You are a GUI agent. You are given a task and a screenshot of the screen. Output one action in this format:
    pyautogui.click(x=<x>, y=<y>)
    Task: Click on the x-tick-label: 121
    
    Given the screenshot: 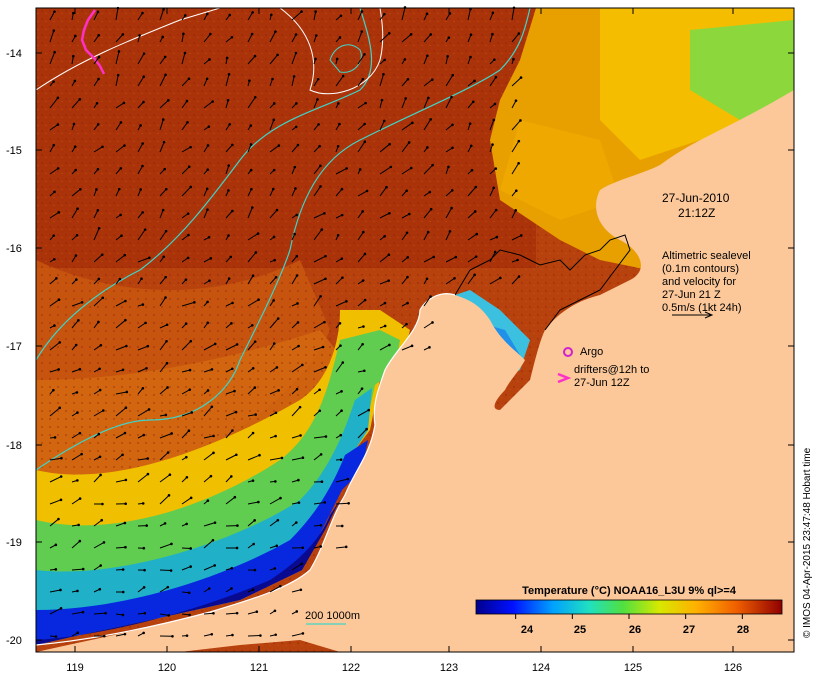 What is the action you would take?
    pyautogui.click(x=259, y=668)
    